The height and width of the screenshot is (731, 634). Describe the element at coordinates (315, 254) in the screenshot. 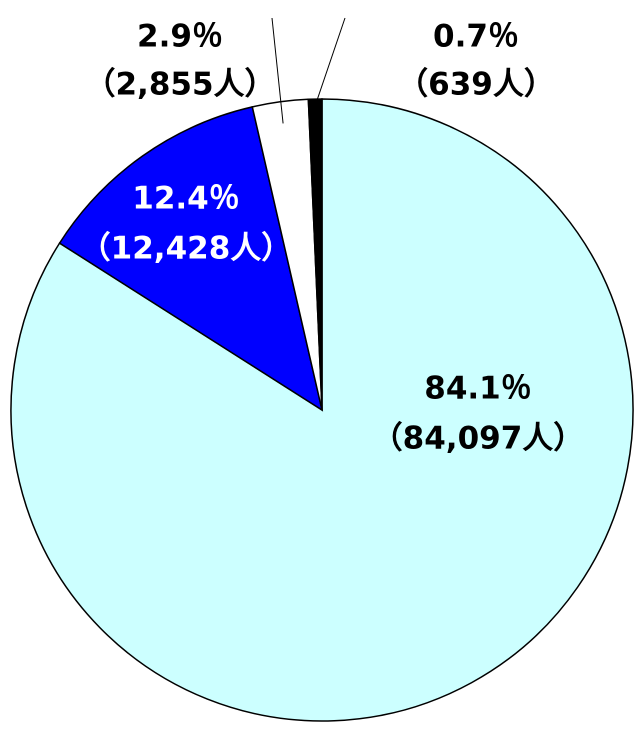

I see `pie-slice` at that location.